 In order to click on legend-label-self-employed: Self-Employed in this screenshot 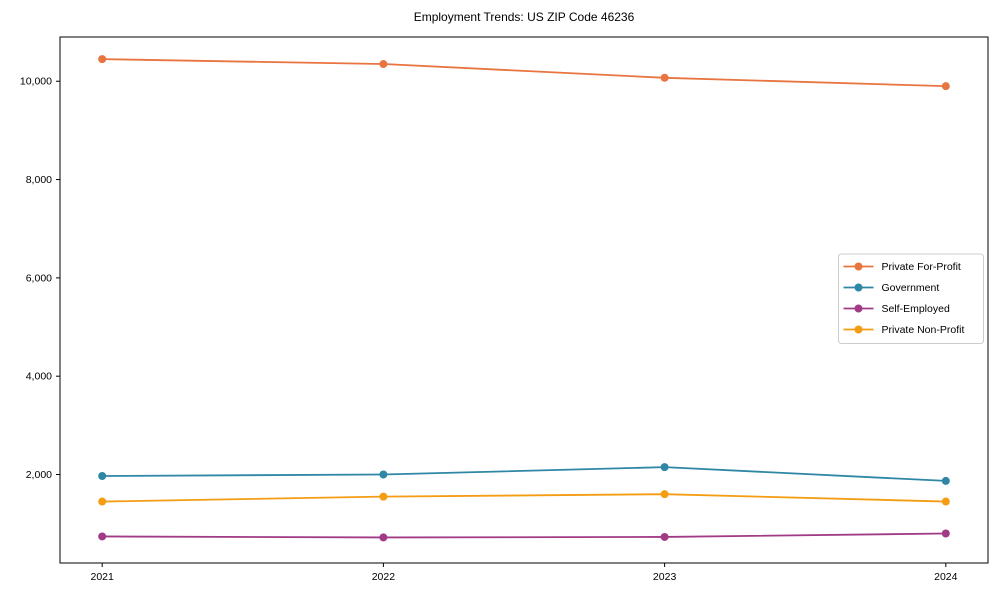, I will do `click(916, 309)`.